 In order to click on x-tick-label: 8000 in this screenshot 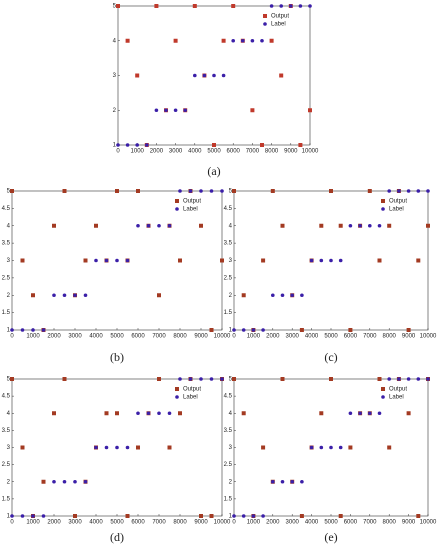, I will do `click(180, 337)`.